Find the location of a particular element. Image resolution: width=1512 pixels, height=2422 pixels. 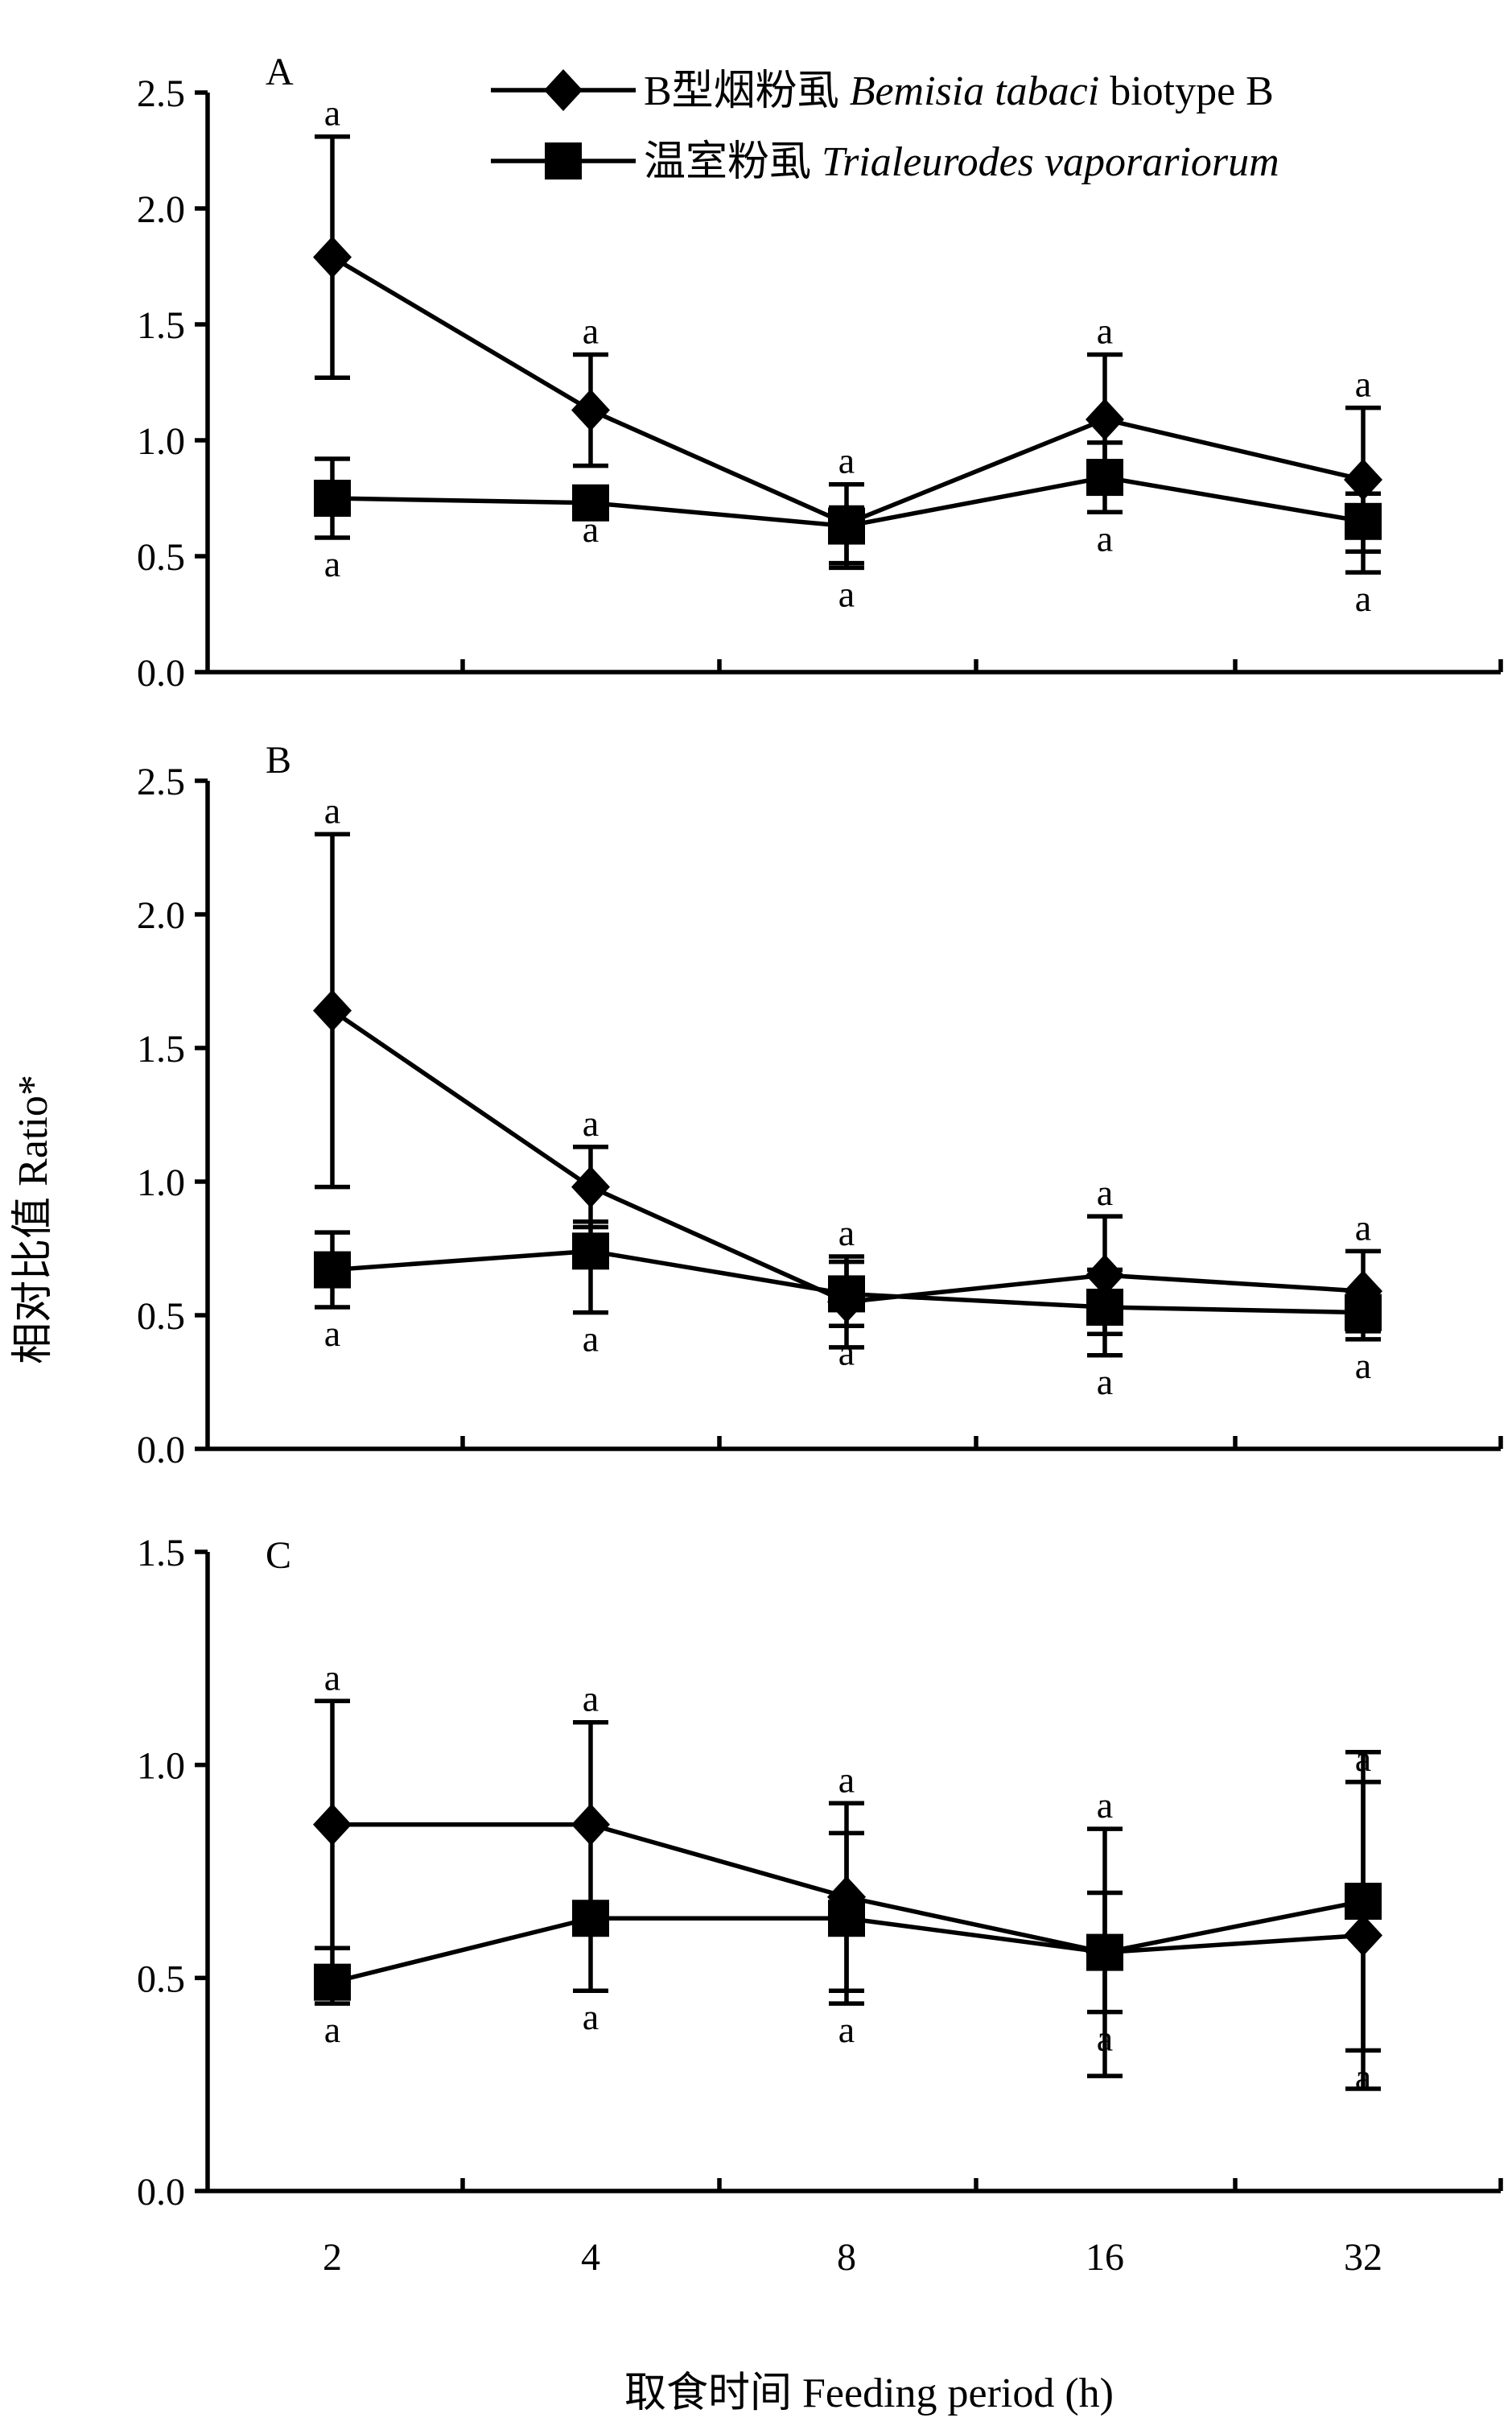

x-tick-label: 4 is located at coordinates (590, 2257).